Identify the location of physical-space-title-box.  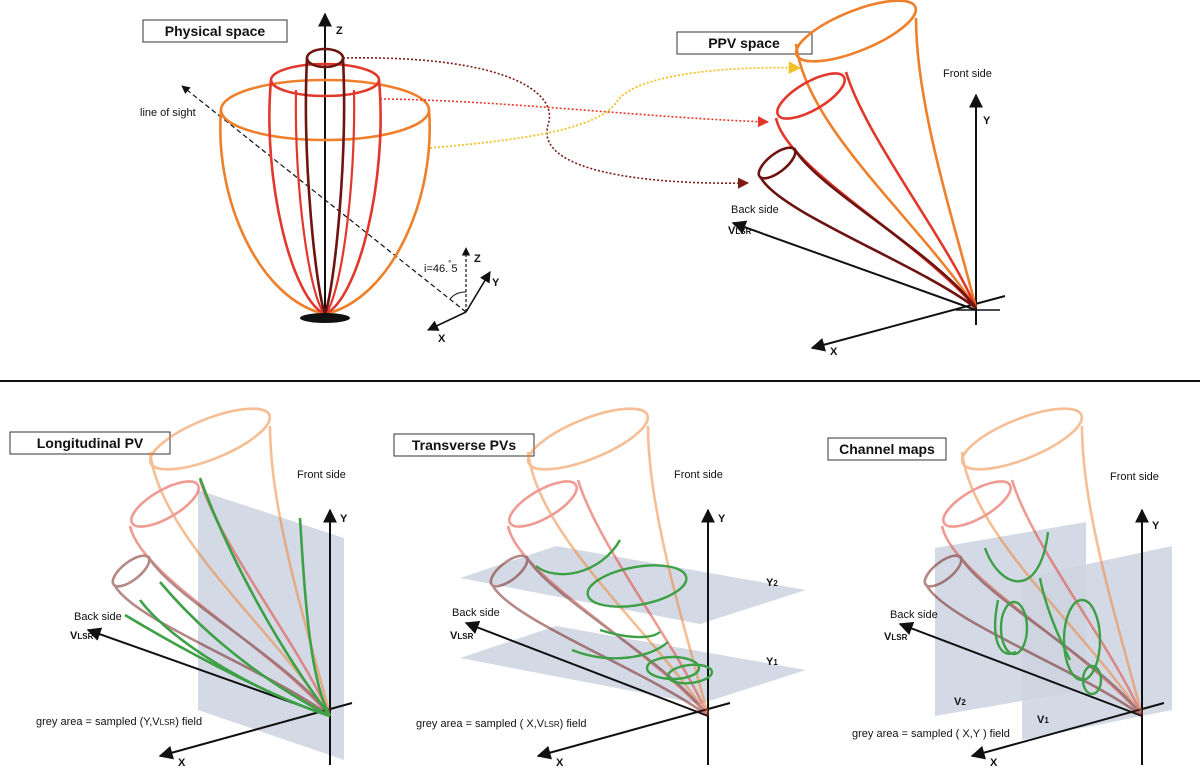
(215, 31).